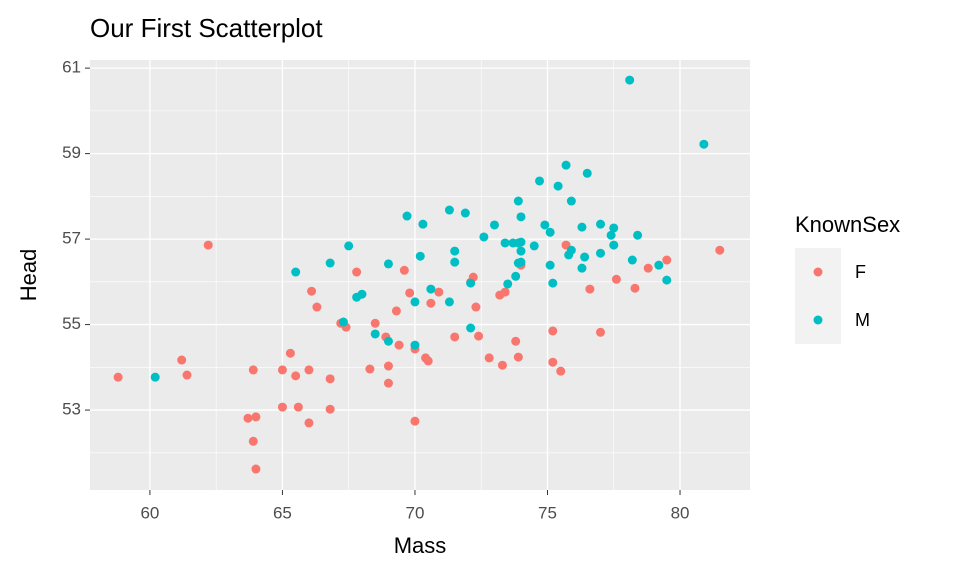  Describe the element at coordinates (860, 272) in the screenshot. I see `legend-label: F` at that location.